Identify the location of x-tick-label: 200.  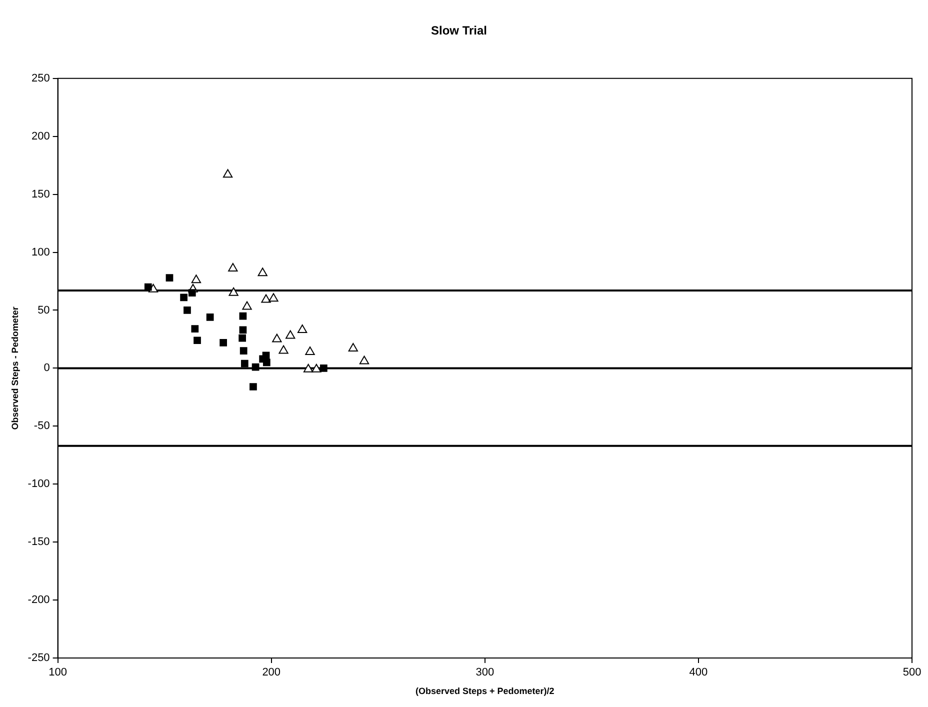
(271, 672).